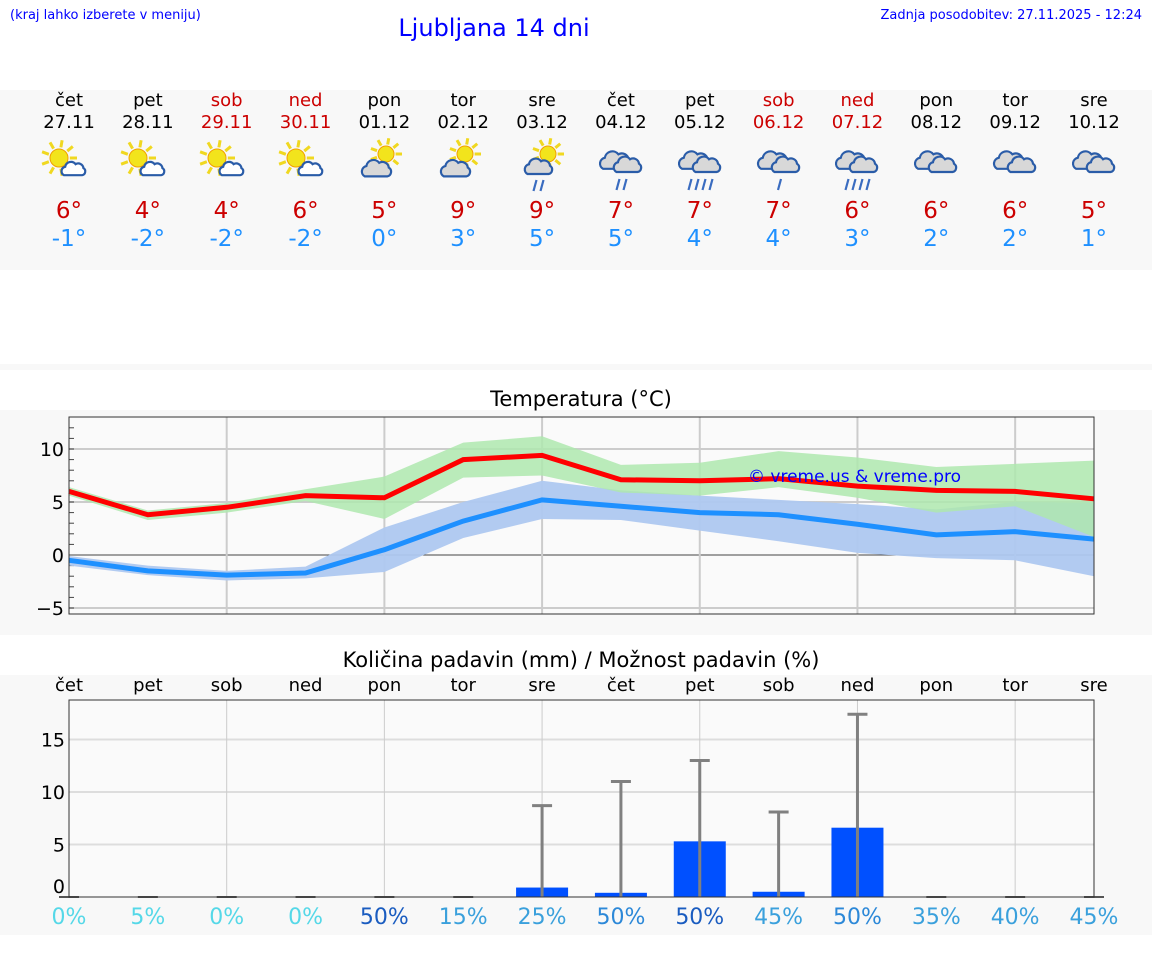  Describe the element at coordinates (1011, 15) in the screenshot. I see `last-updated: Zadnja posodobitev: 27.11.2025 - 12:24` at that location.